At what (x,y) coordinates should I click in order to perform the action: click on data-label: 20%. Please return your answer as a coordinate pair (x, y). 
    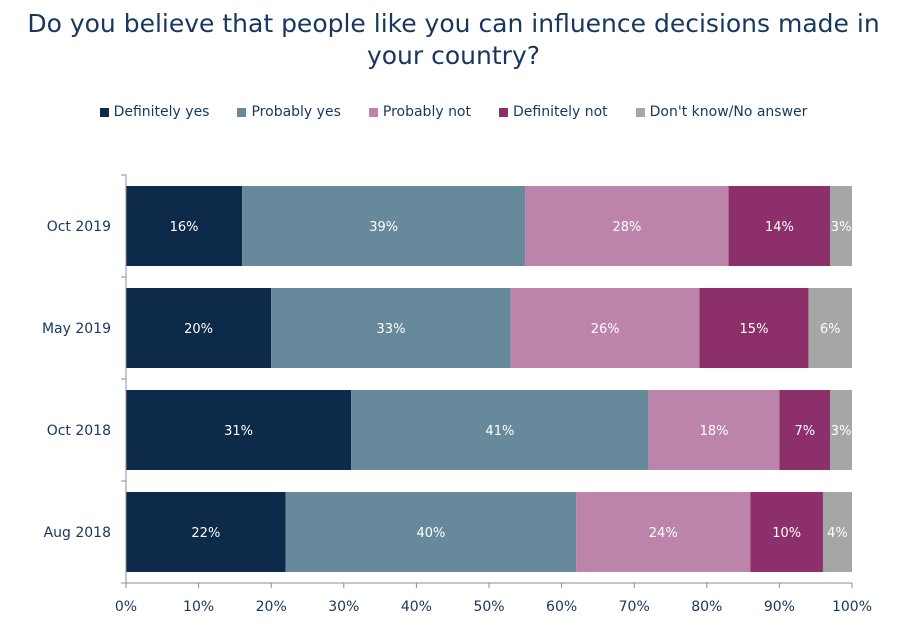
    Looking at the image, I should click on (198, 329).